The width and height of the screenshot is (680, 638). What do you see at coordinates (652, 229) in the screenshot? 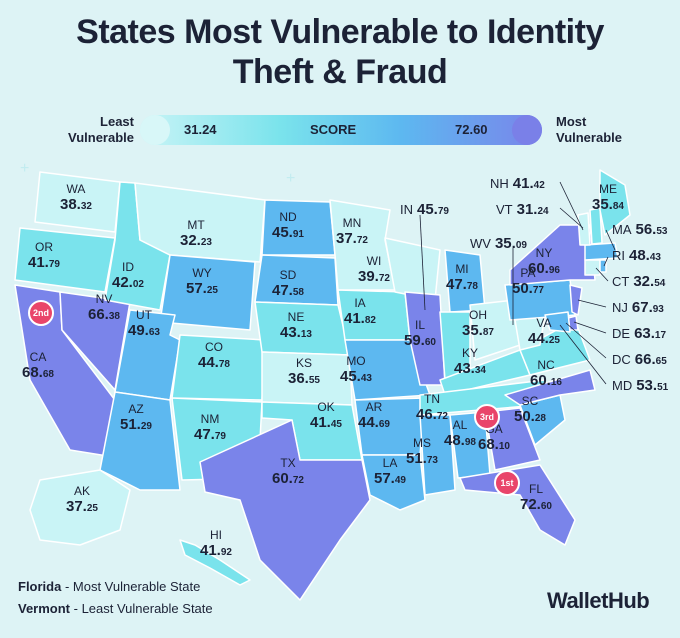
I see `state-score: 56.53` at bounding box center [652, 229].